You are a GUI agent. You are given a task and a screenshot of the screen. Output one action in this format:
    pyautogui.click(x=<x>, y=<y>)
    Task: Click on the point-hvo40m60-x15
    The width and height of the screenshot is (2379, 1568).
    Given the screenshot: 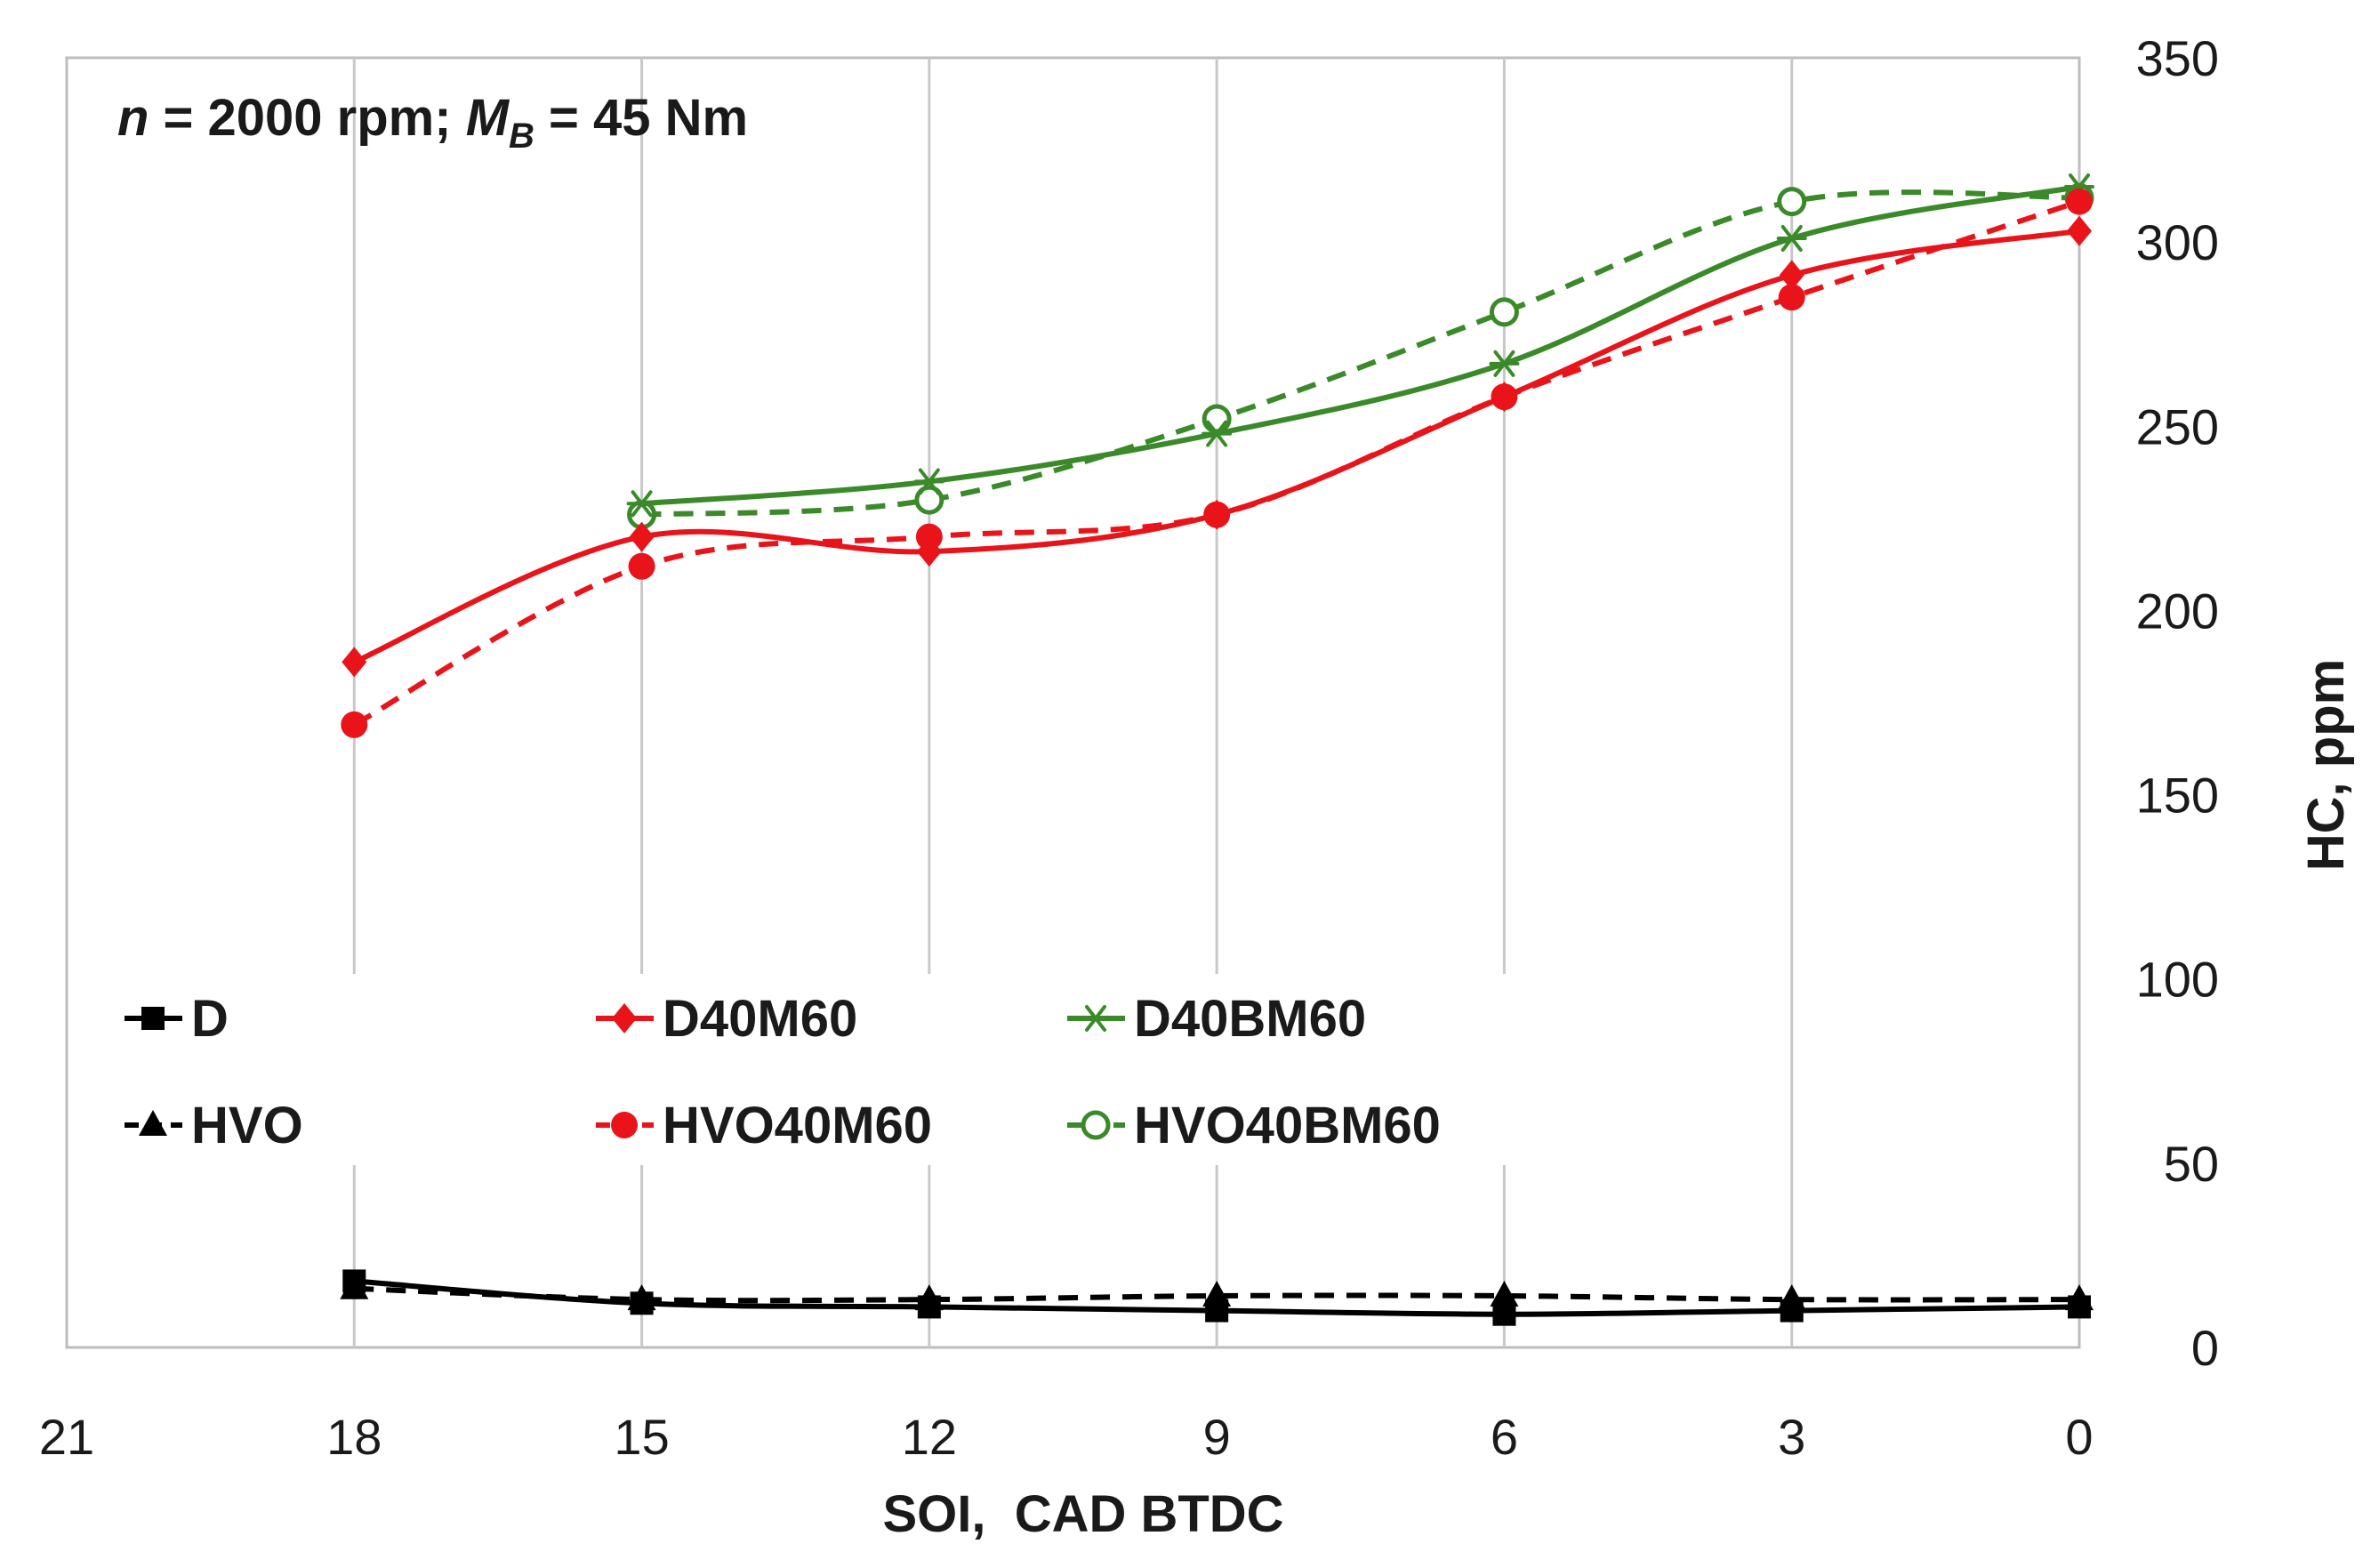 What is the action you would take?
    pyautogui.click(x=642, y=566)
    